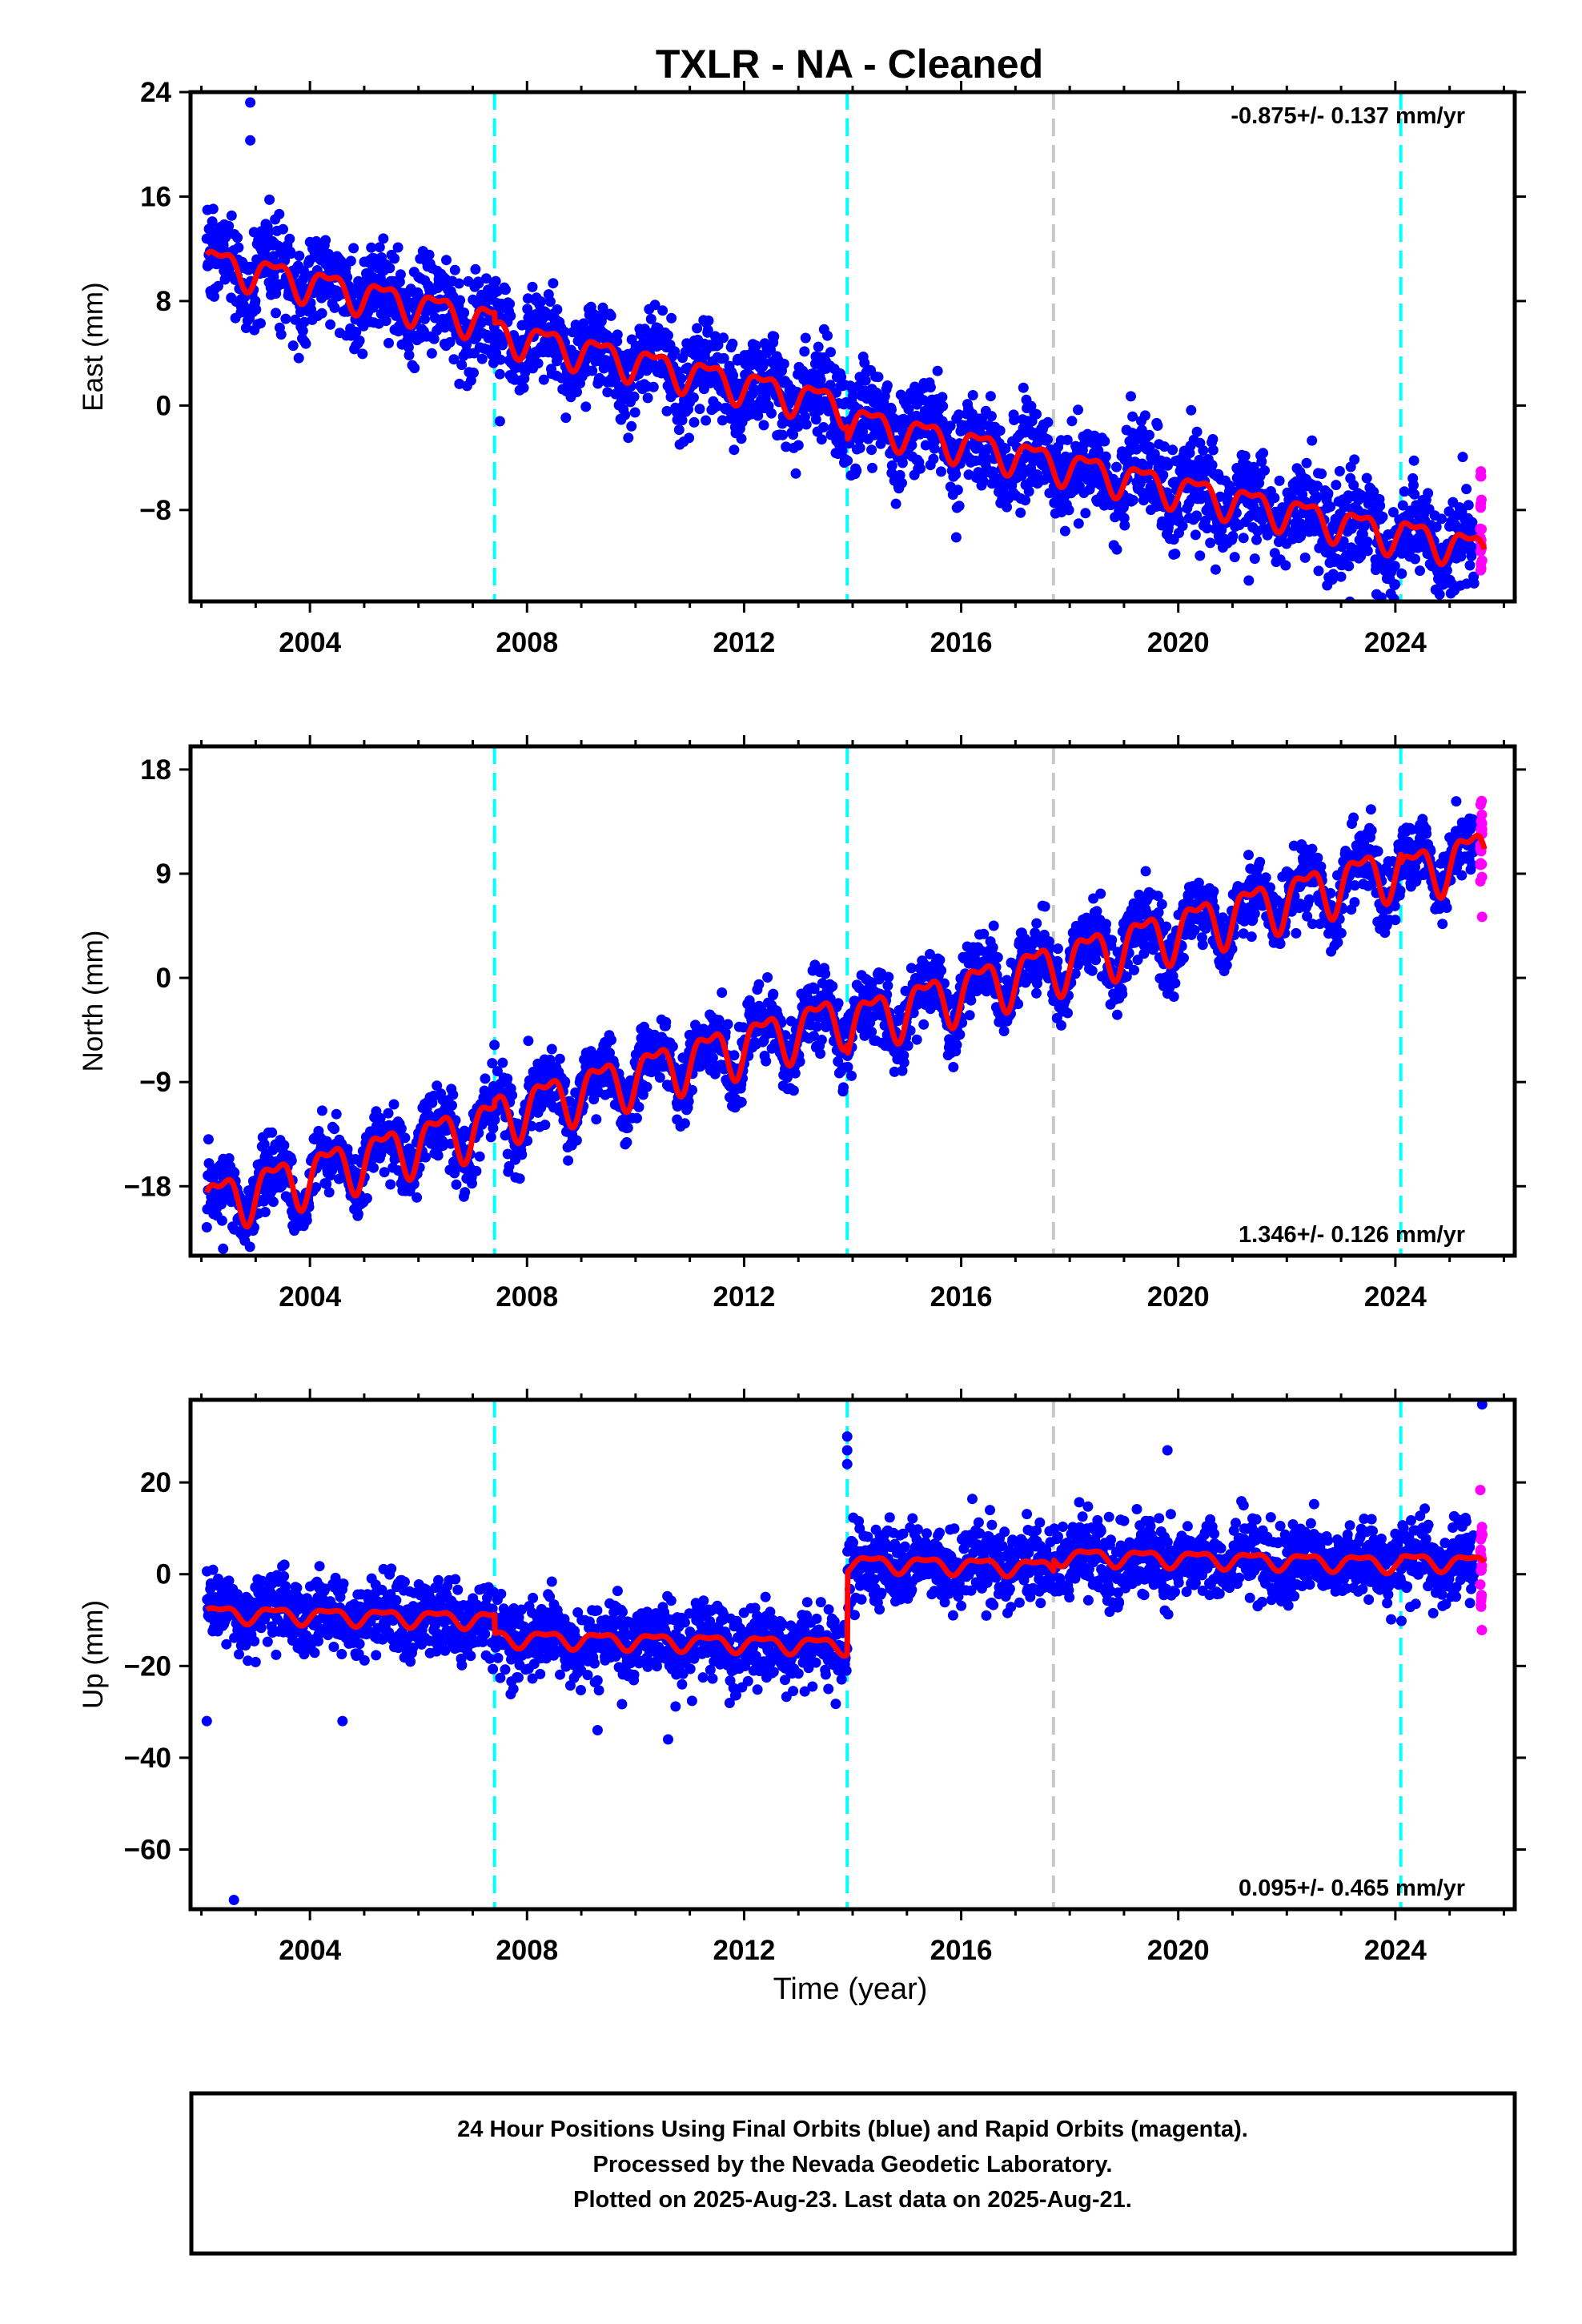  I want to click on x-tick-label: 2008, so click(527, 642).